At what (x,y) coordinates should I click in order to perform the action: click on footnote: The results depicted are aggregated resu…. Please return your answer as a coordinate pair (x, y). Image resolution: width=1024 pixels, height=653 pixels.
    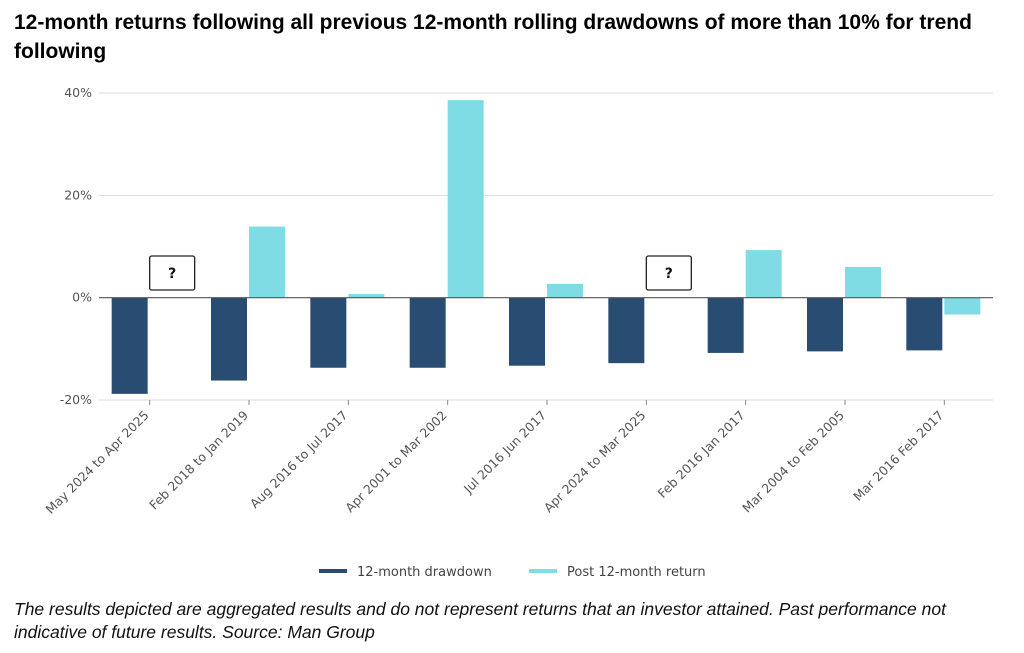
    Looking at the image, I should click on (480, 620).